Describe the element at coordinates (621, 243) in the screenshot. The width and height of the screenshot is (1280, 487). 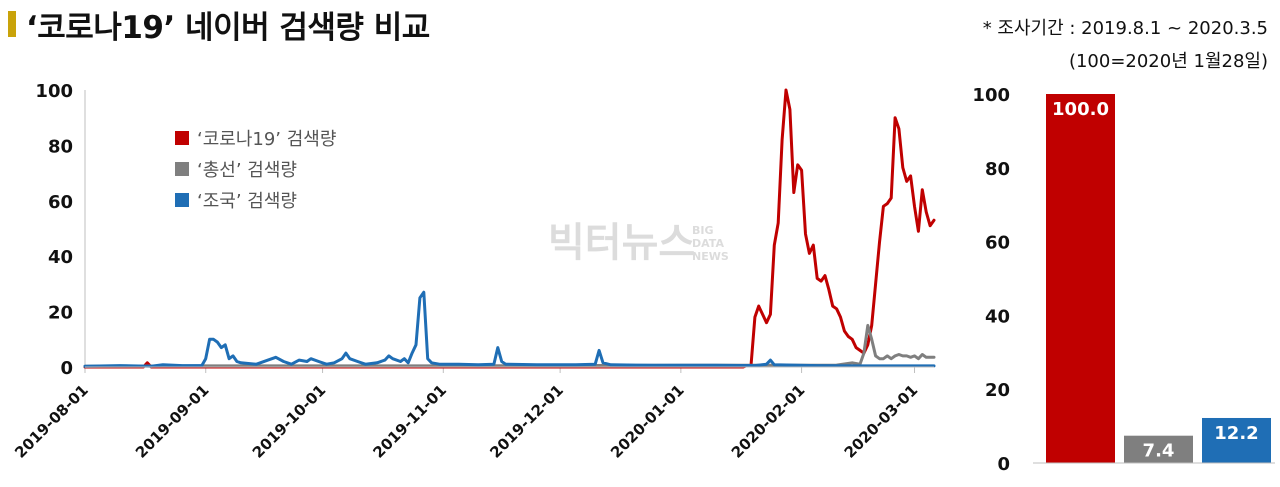
I see `watermark-main: 빅터뉴스` at that location.